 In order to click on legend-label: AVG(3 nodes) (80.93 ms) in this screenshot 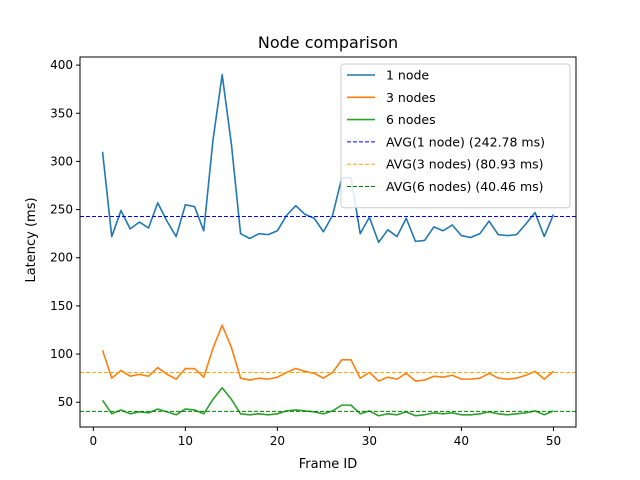, I will do `click(465, 164)`.